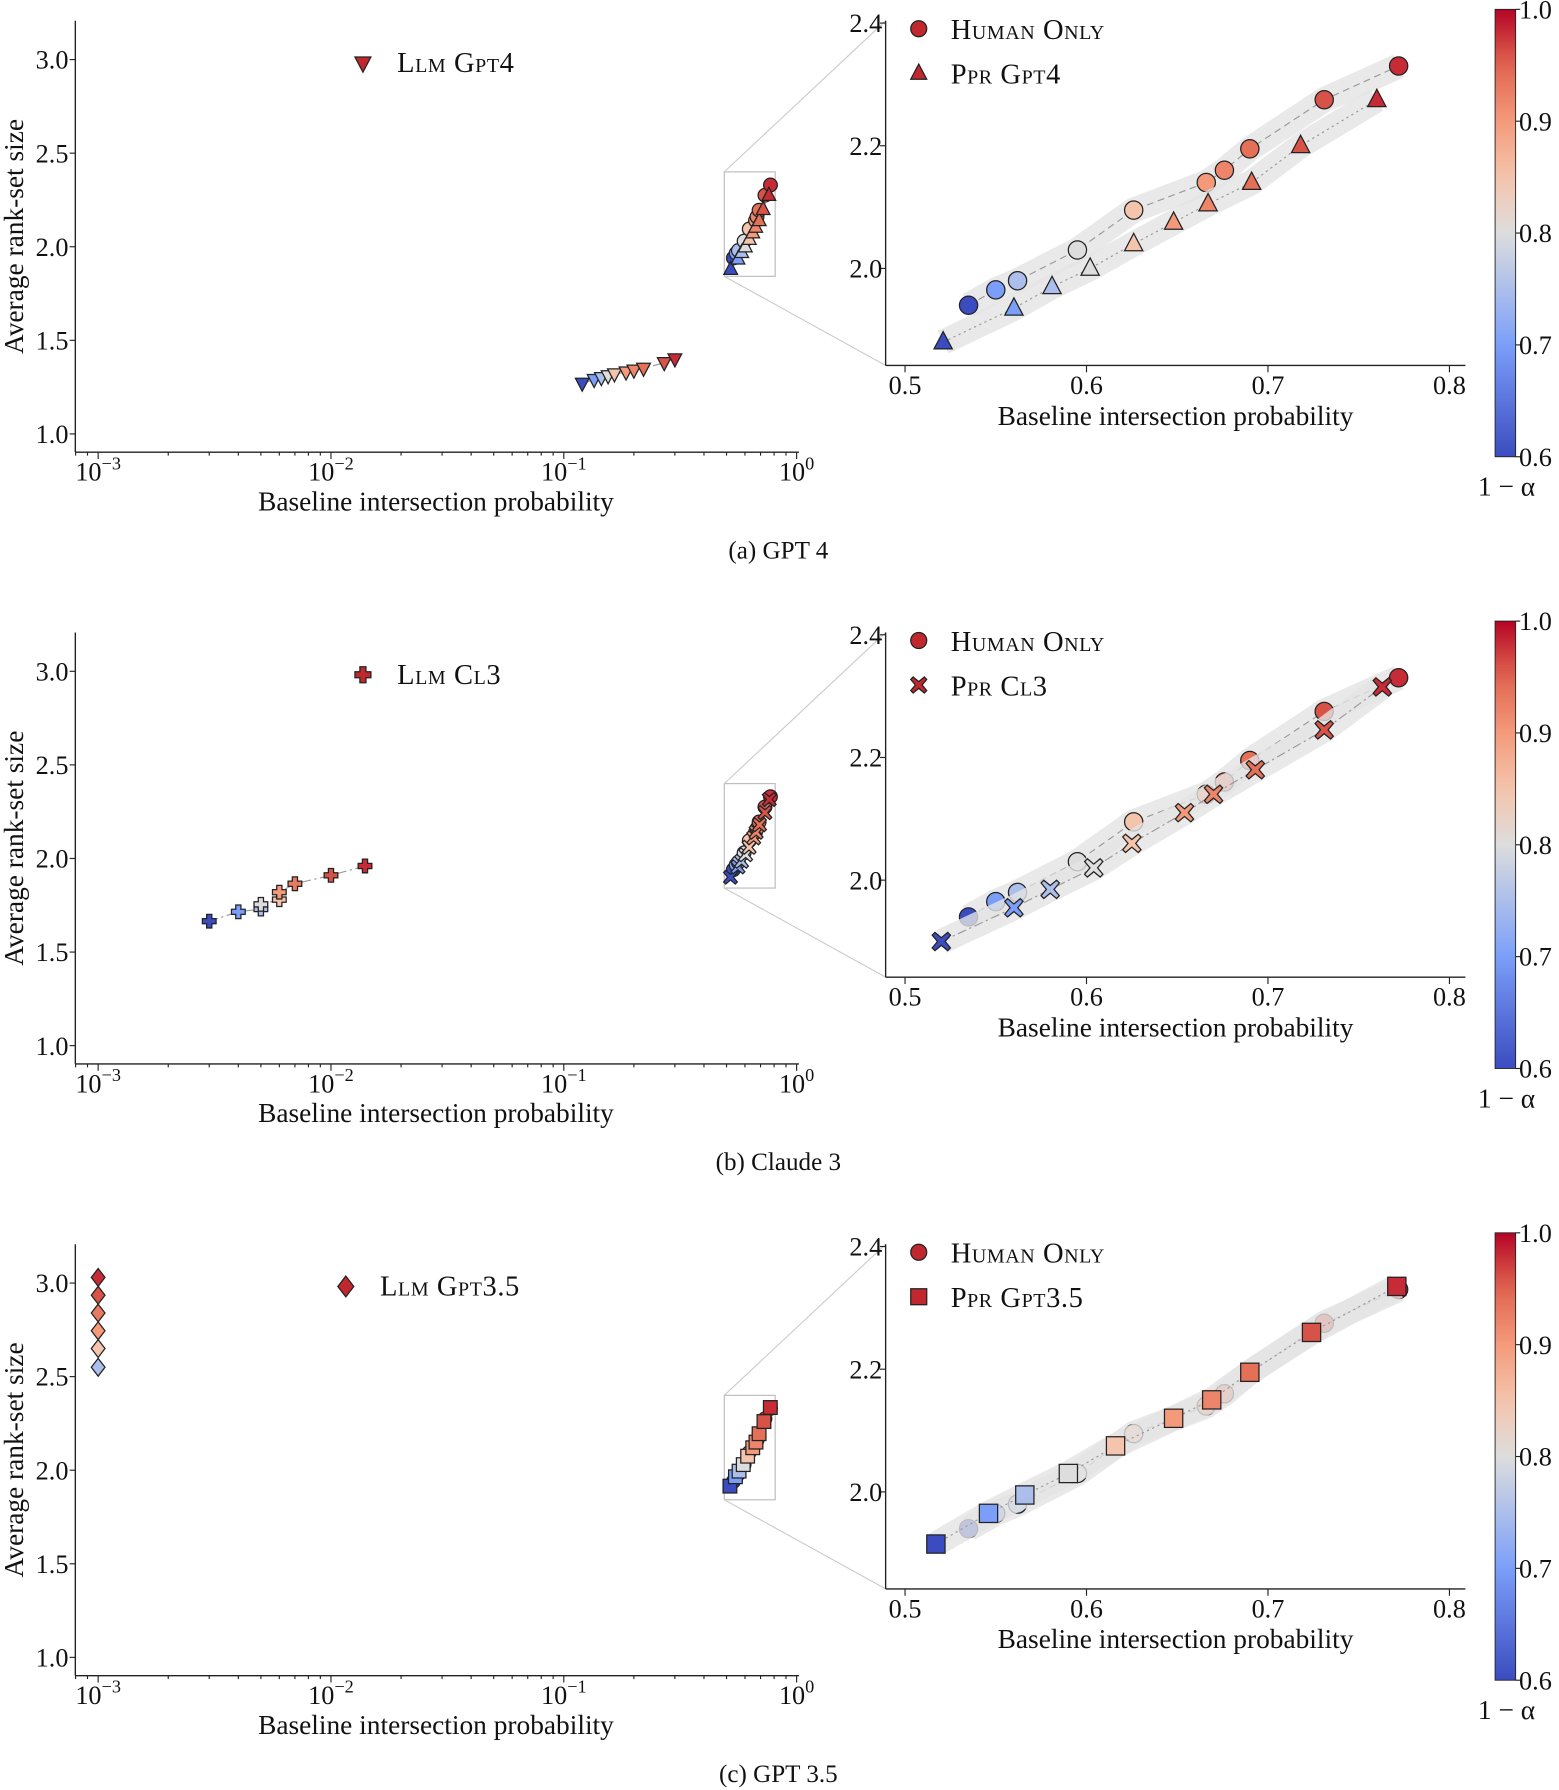 This screenshot has height=1790, width=1559. What do you see at coordinates (1086, 385) in the screenshot?
I see `x-tick-label: 0.6` at bounding box center [1086, 385].